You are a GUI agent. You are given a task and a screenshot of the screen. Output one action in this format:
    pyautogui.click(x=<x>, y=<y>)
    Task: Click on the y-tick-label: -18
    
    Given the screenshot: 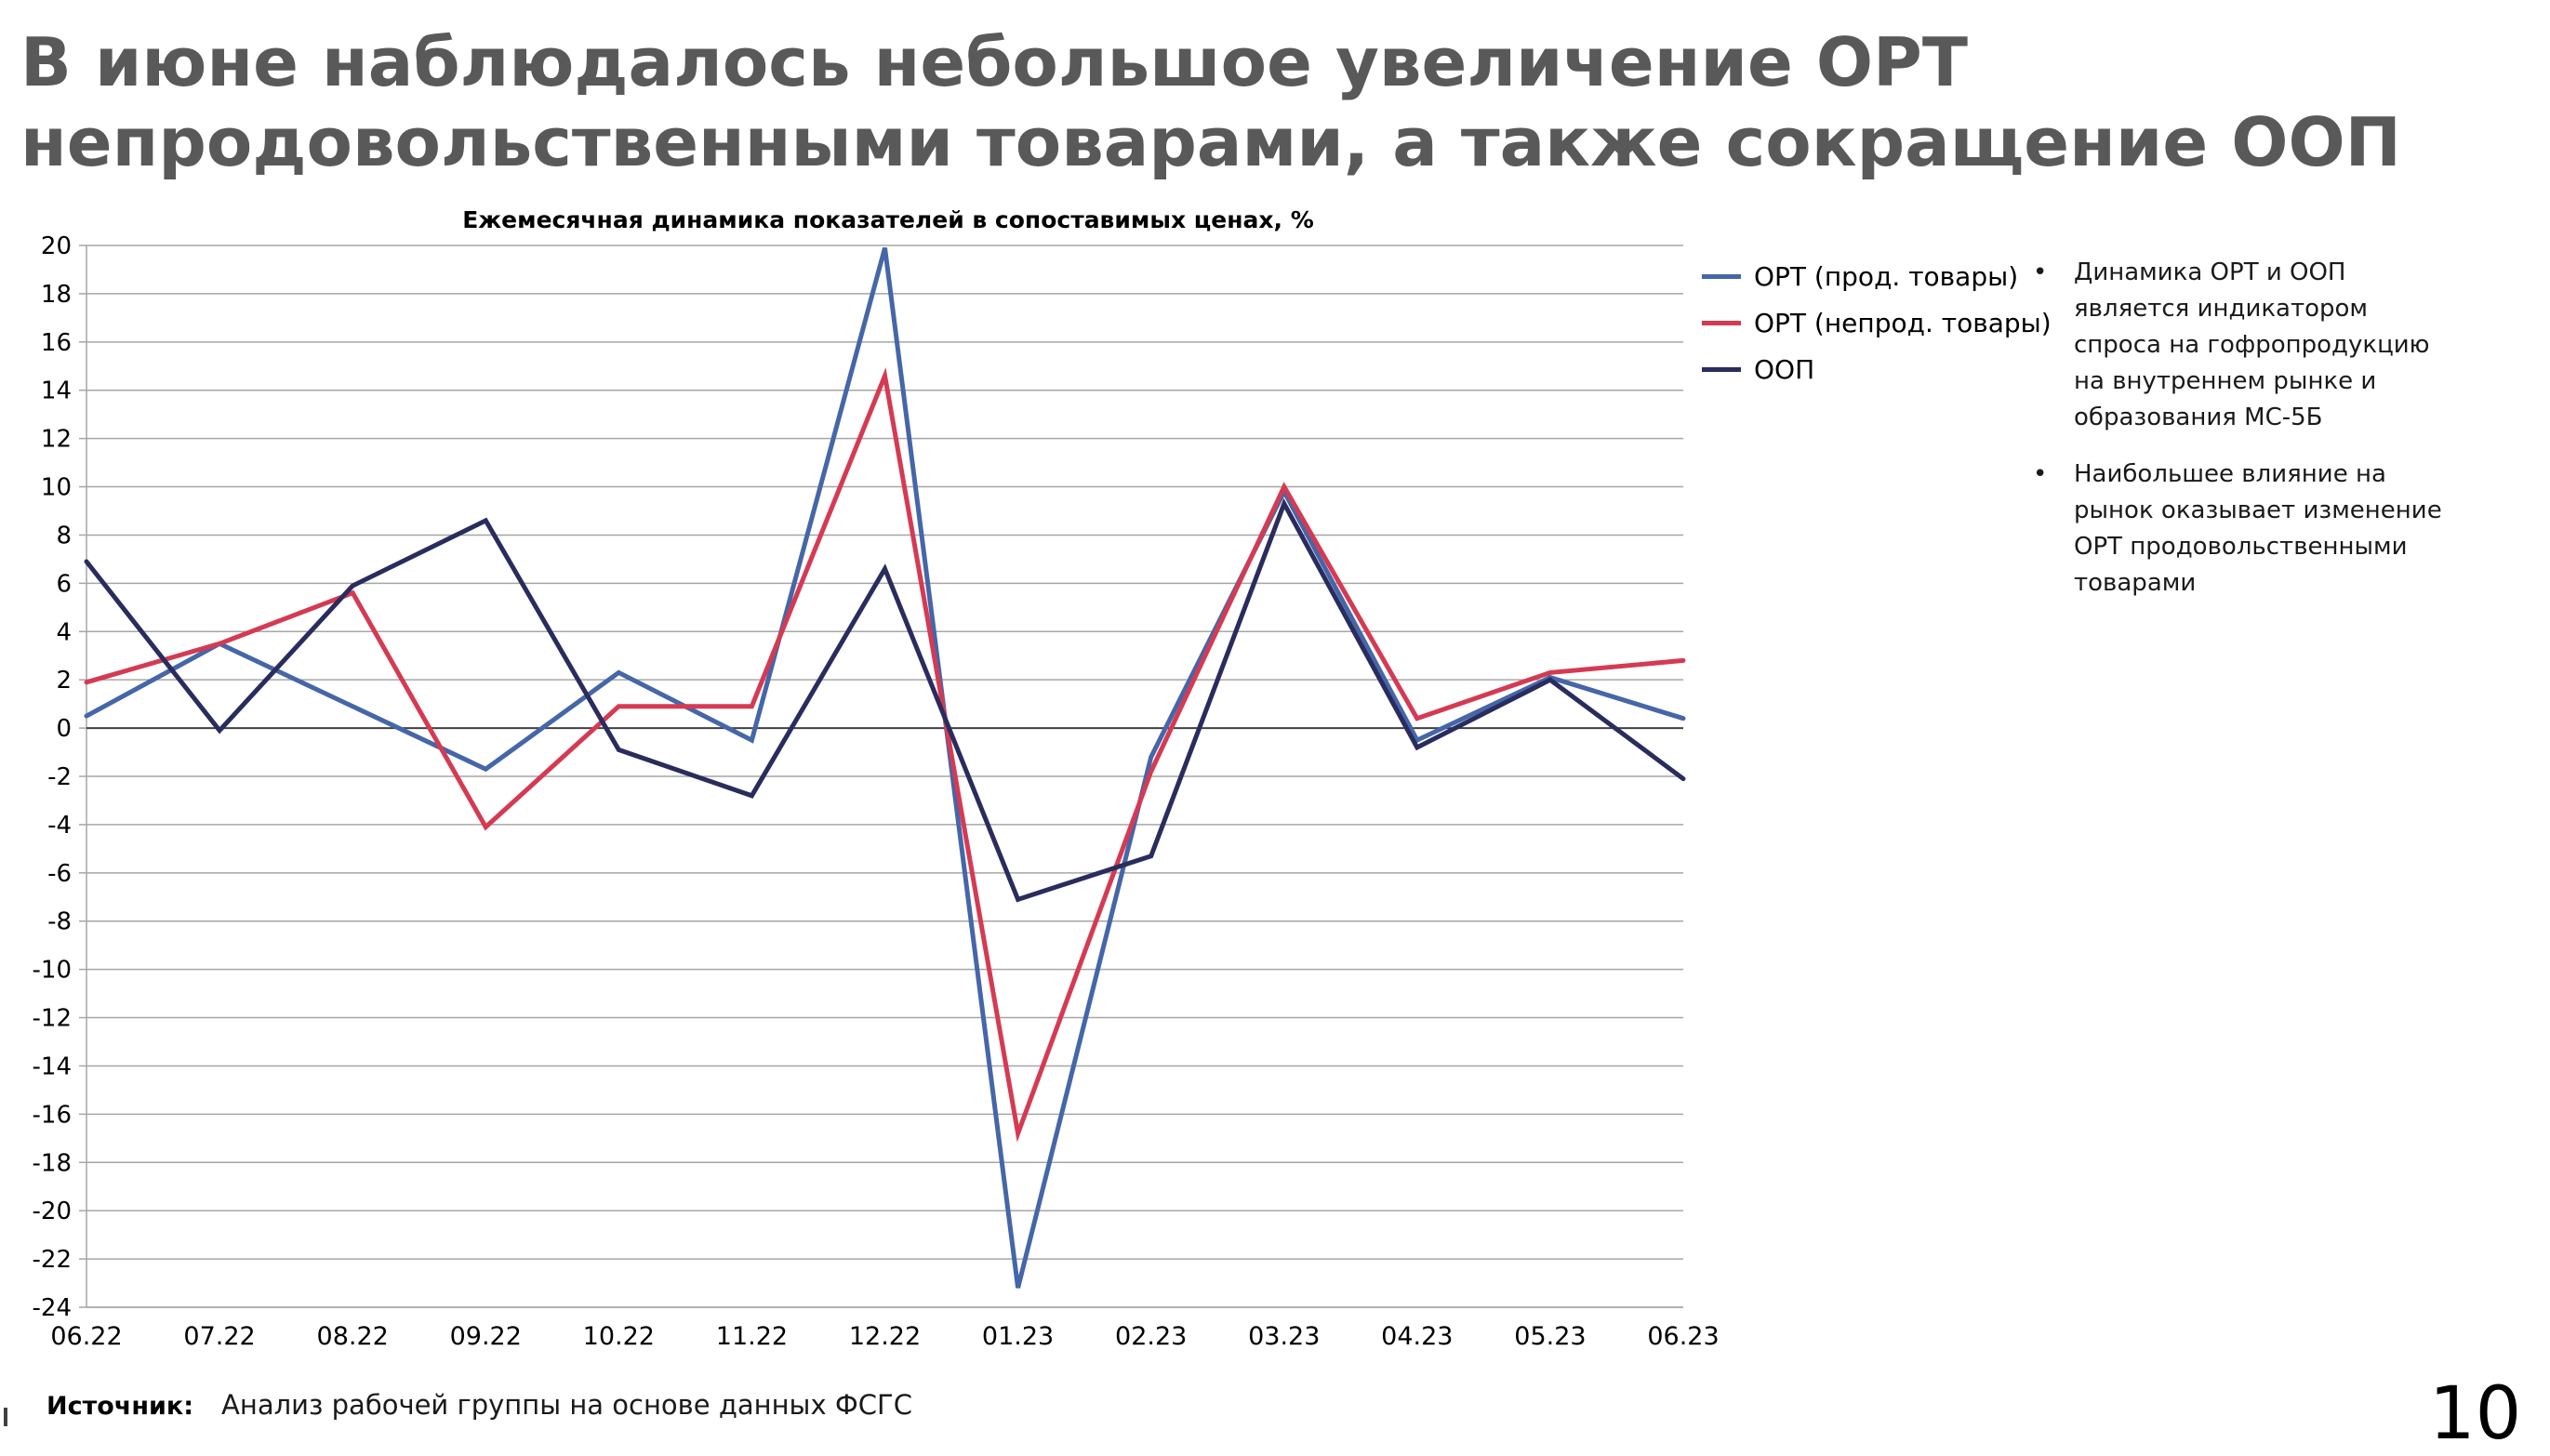 What is the action you would take?
    pyautogui.click(x=52, y=1163)
    